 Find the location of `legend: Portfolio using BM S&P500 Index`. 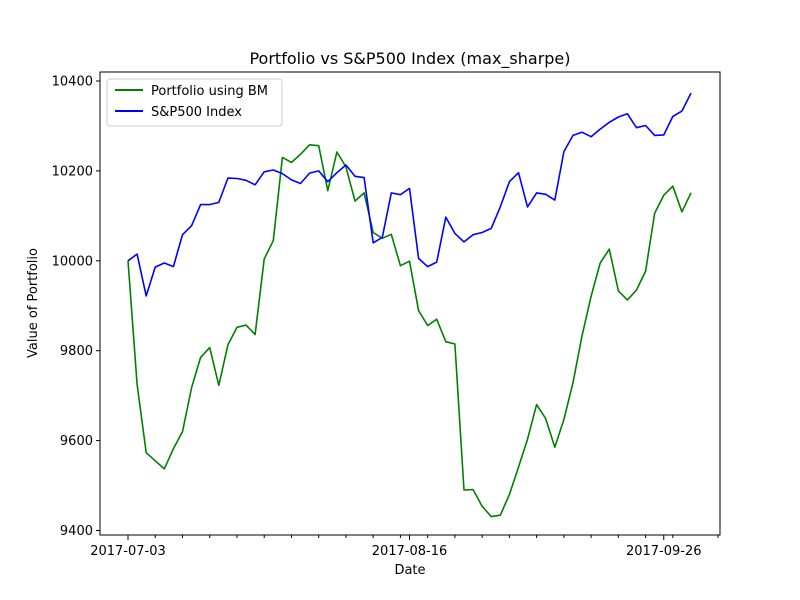

legend: Portfolio using BM S&P500 Index is located at coordinates (194, 102).